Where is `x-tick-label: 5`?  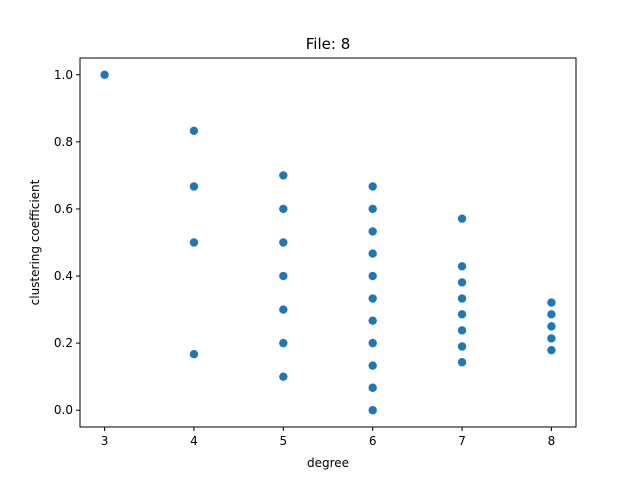
x-tick-label: 5 is located at coordinates (283, 441).